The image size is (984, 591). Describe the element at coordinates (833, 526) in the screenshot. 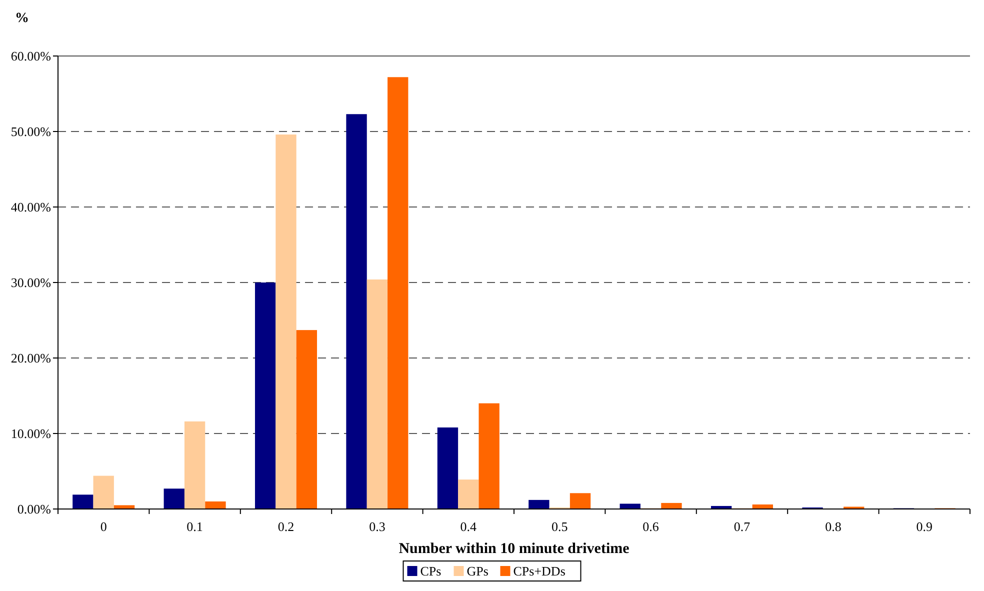

I see `x-tick-label: 0.8` at that location.